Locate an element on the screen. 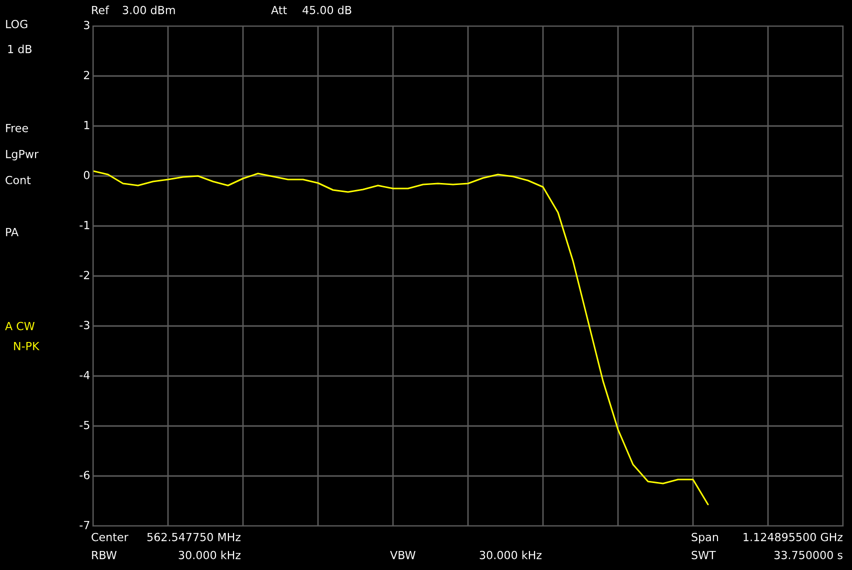 The image size is (852, 570). text: LOG is located at coordinates (17, 24).